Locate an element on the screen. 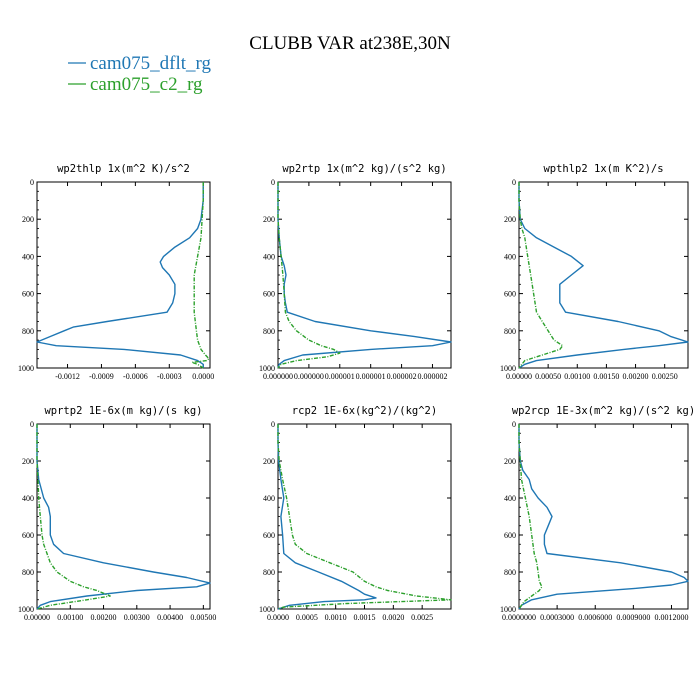 This screenshot has width=700, height=700. panel-title: rcp2 1E-6x(kg^2)/(kg^2) is located at coordinates (364, 411).